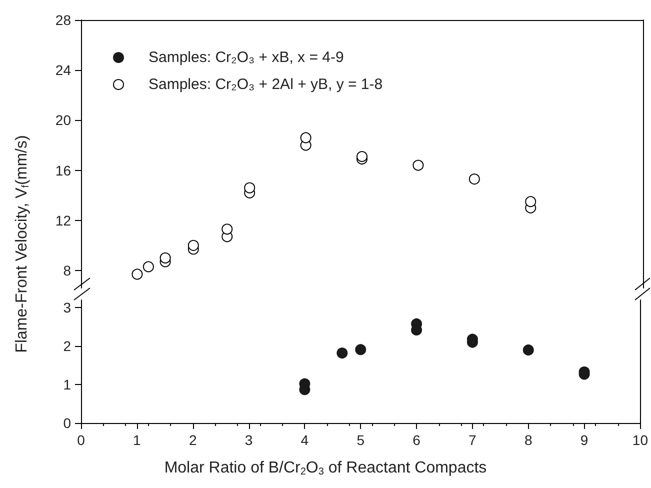 This screenshot has width=651, height=488. I want to click on x-tick-label: 9, so click(584, 440).